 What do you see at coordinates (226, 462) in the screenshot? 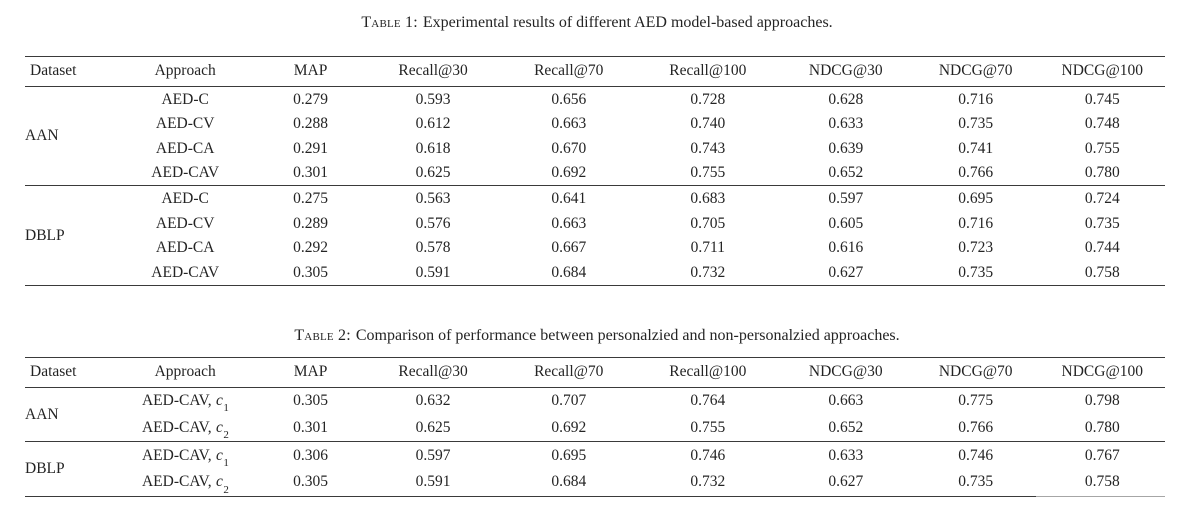
I see `approach-subscript: 1` at bounding box center [226, 462].